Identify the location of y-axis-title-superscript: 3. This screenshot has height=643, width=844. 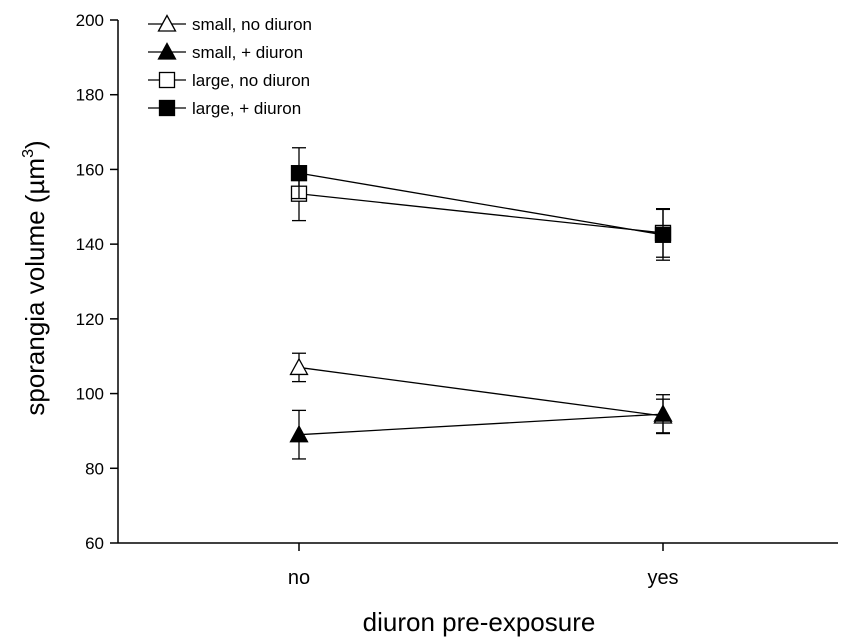
(28, 153).